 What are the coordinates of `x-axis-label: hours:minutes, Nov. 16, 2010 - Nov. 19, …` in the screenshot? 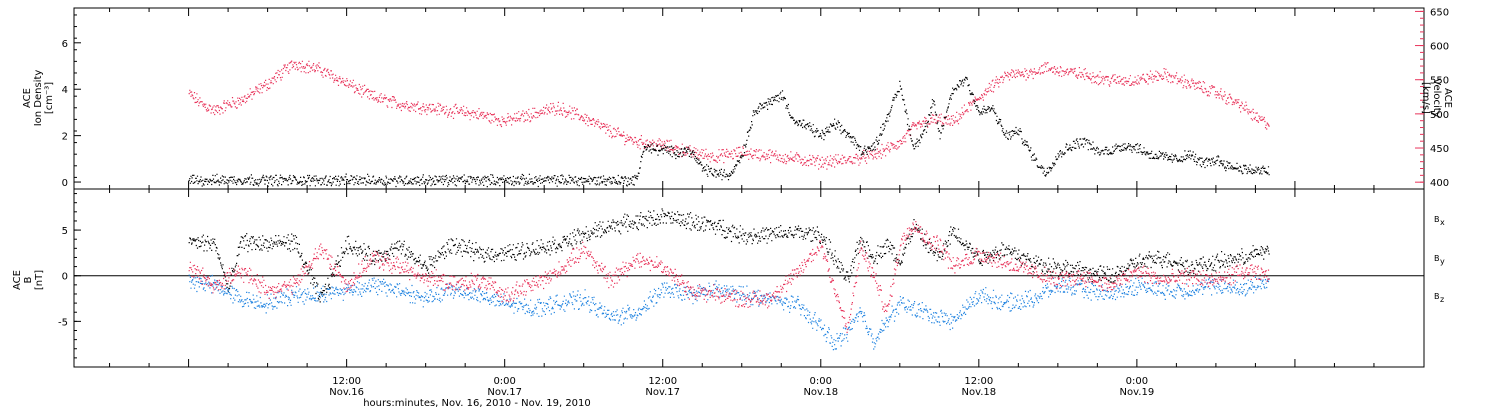 It's located at (477, 403).